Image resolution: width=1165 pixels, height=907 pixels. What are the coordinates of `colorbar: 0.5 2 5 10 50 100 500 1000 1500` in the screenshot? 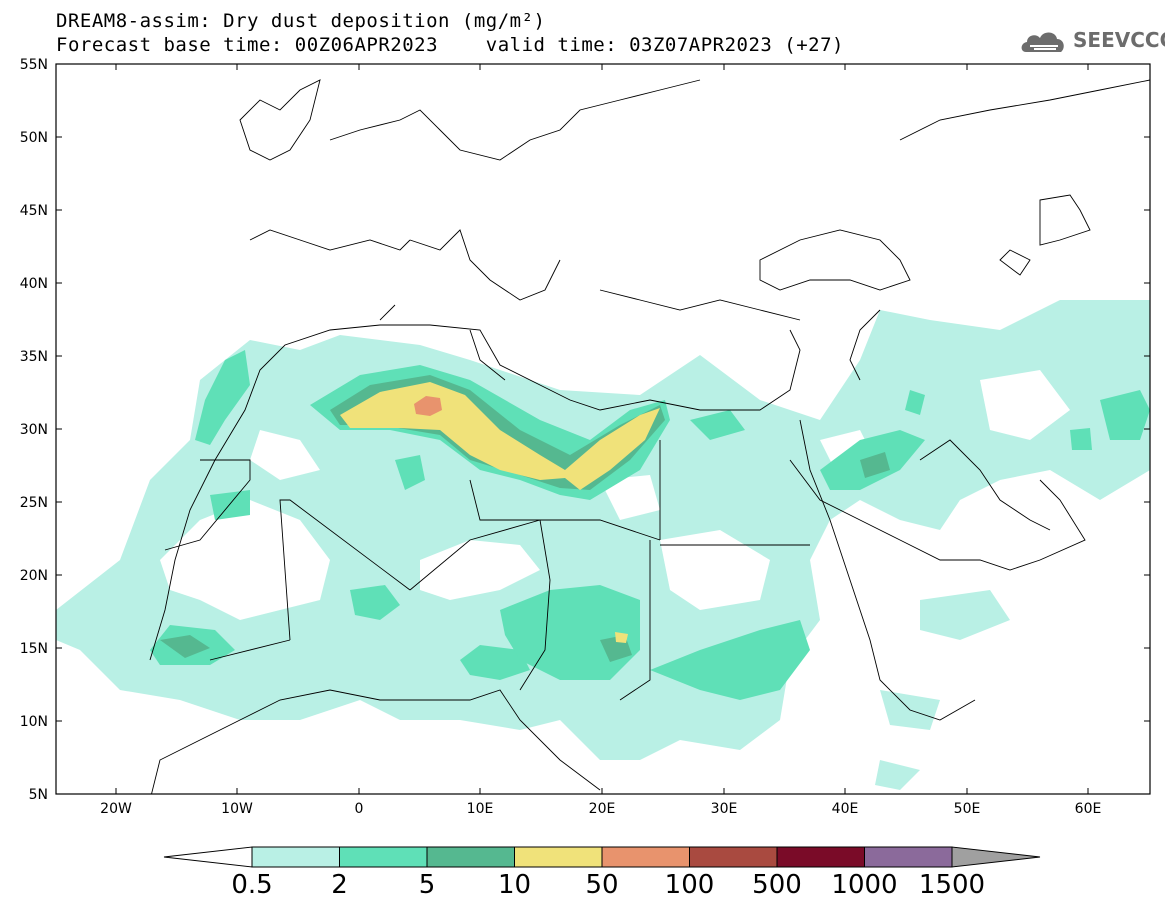 It's located at (602, 873).